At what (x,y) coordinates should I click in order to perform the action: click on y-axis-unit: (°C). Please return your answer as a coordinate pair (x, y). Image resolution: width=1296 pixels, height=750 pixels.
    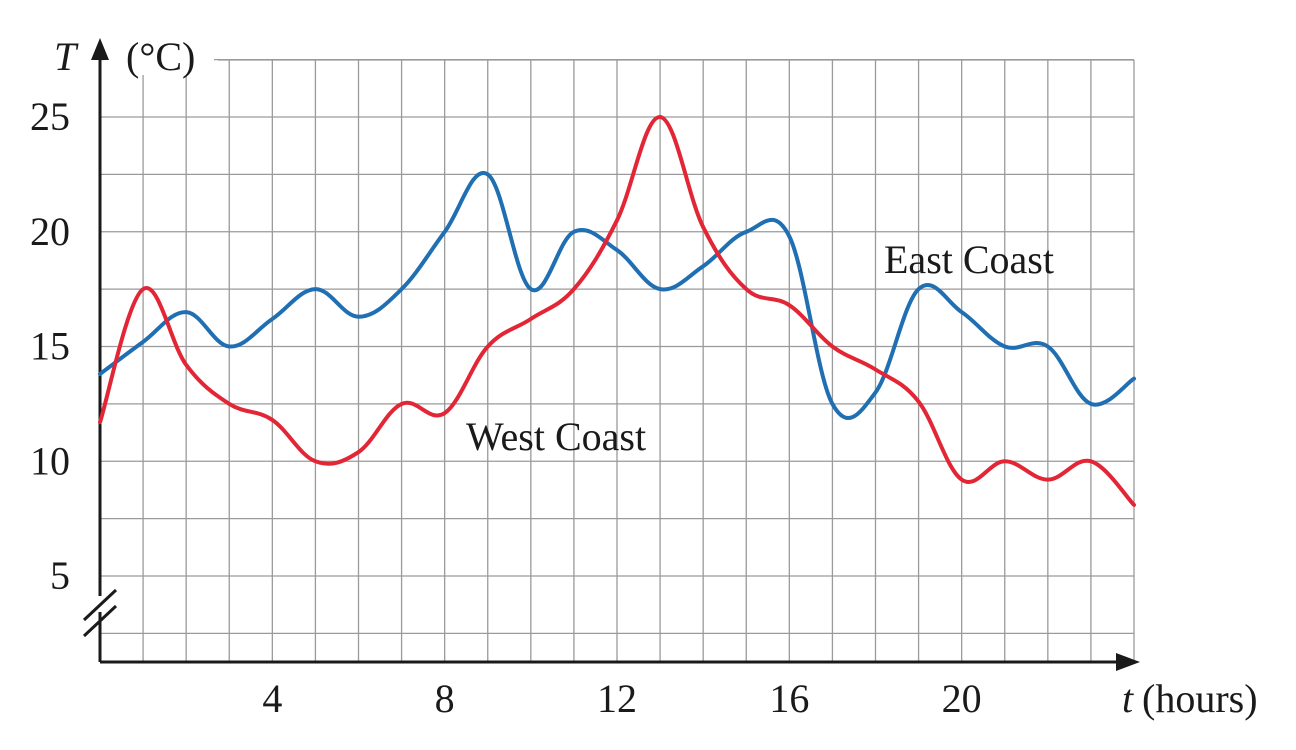
    Looking at the image, I should click on (160, 56).